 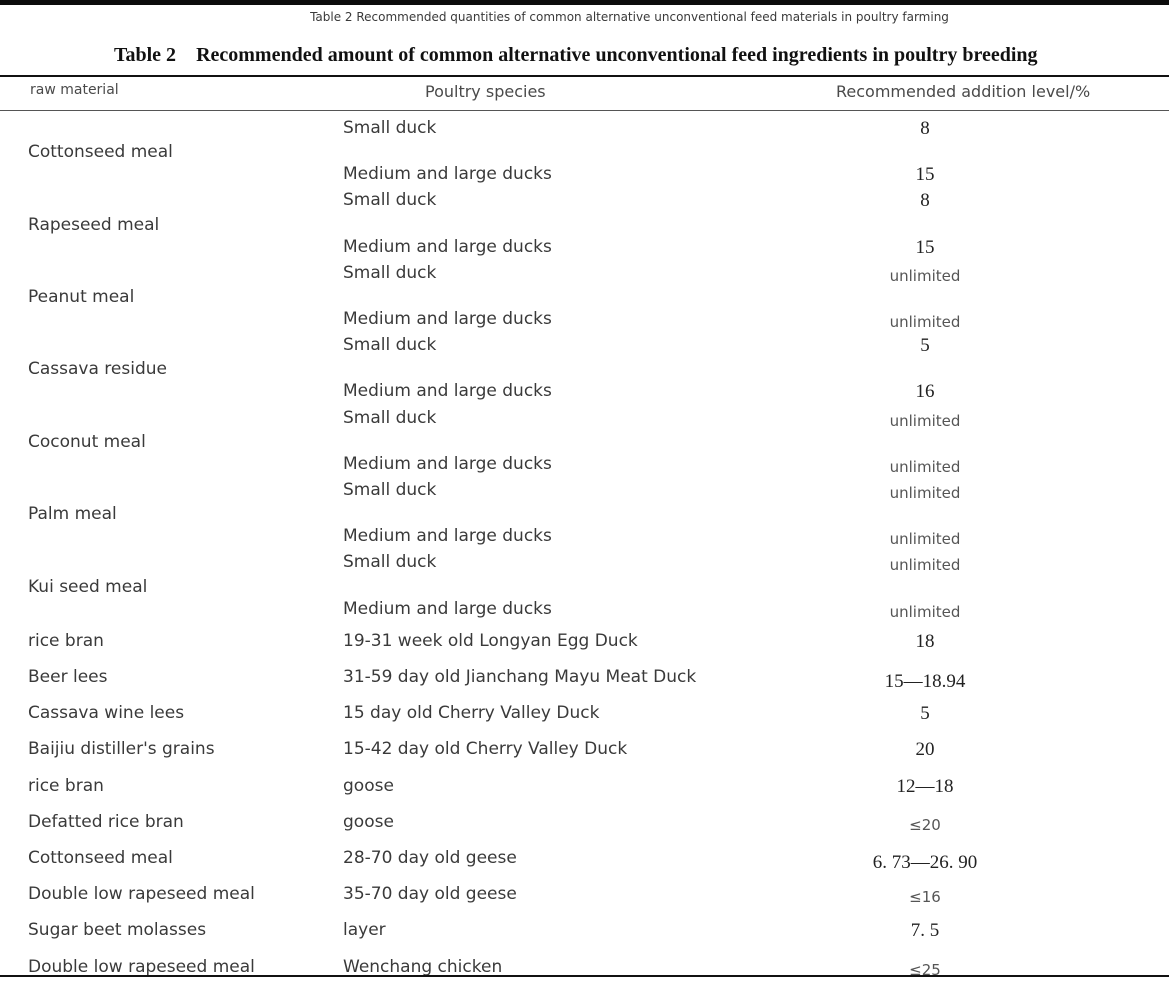 What do you see at coordinates (925, 824) in the screenshot?
I see `level-cell: ≤20` at bounding box center [925, 824].